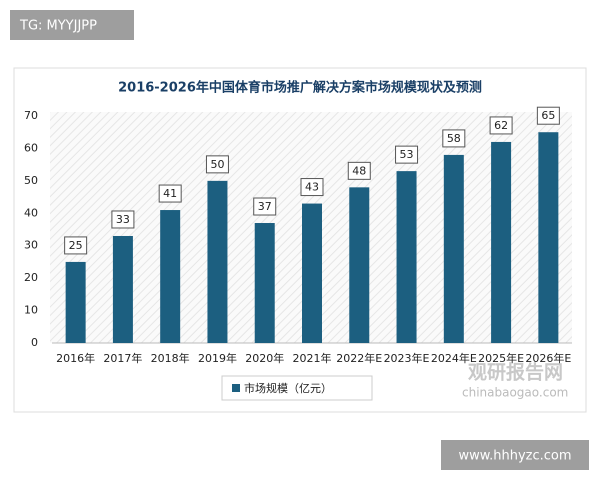 This screenshot has width=600, height=480. Describe the element at coordinates (31, 147) in the screenshot. I see `y-tick-label: 60` at that location.